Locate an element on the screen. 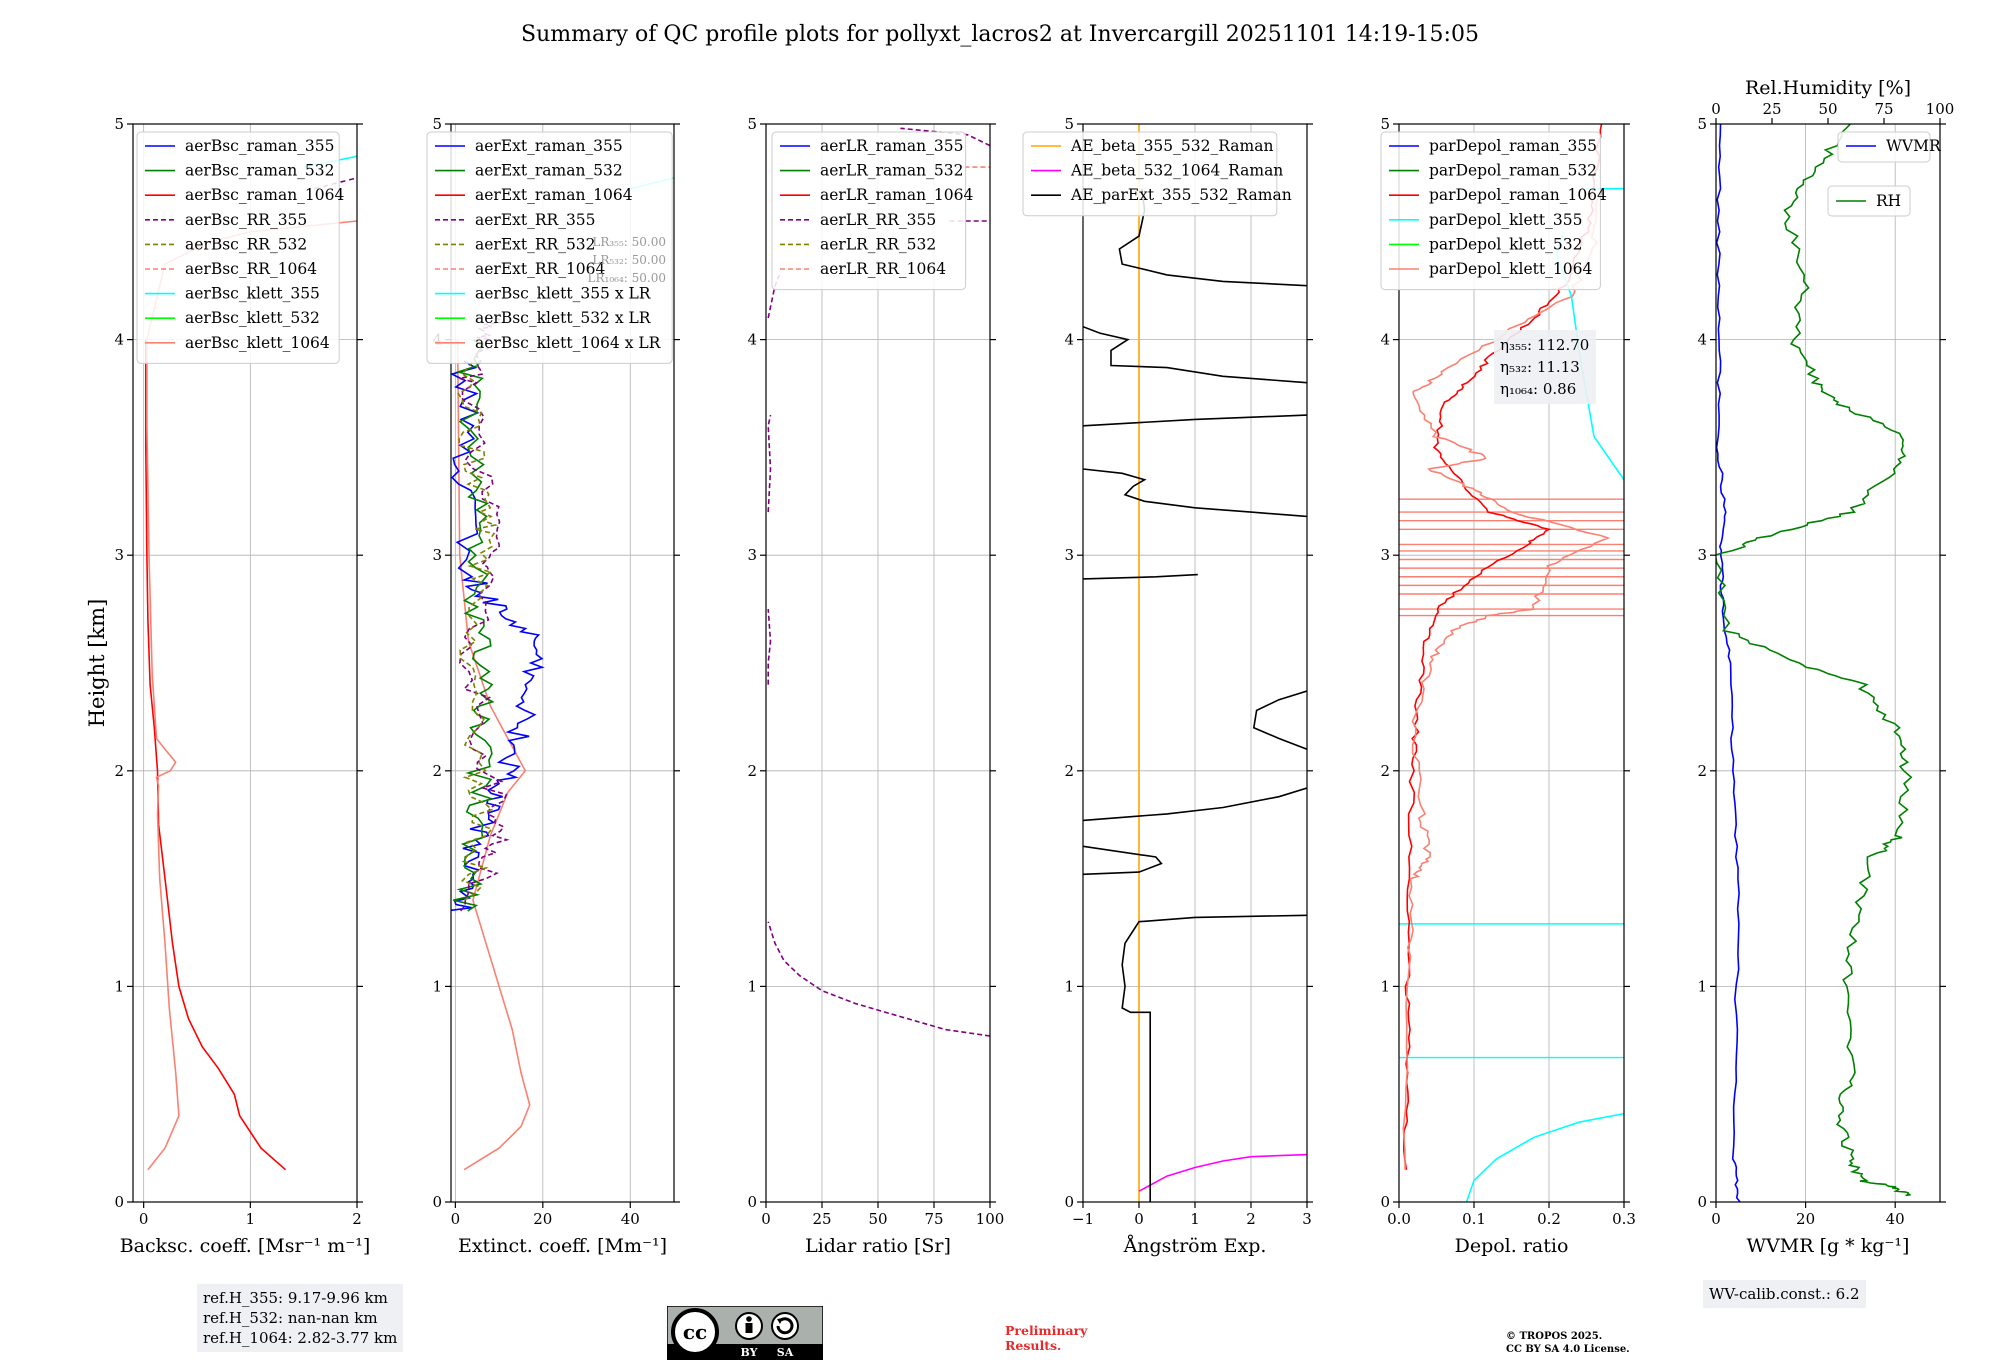 The width and height of the screenshot is (2000, 1360). legend-label: aerBsc_RR_1064 is located at coordinates (251, 269).